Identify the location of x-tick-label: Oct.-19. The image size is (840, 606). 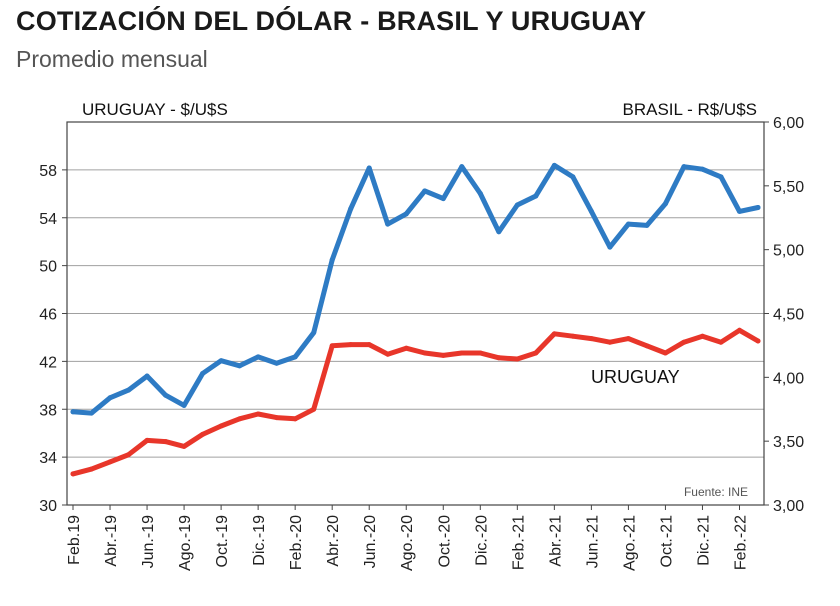
(222, 541).